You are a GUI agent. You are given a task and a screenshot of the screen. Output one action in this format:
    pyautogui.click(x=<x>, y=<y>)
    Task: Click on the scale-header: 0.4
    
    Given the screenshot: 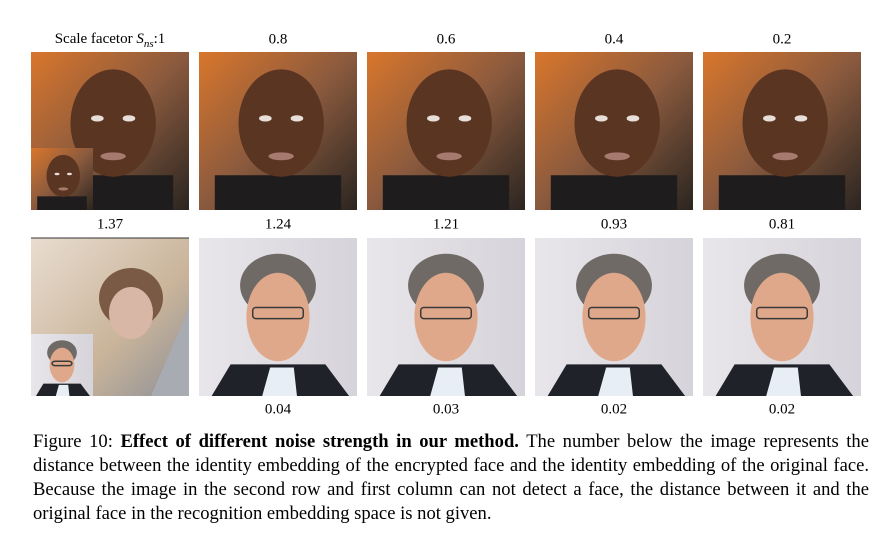 What is the action you would take?
    pyautogui.click(x=614, y=39)
    